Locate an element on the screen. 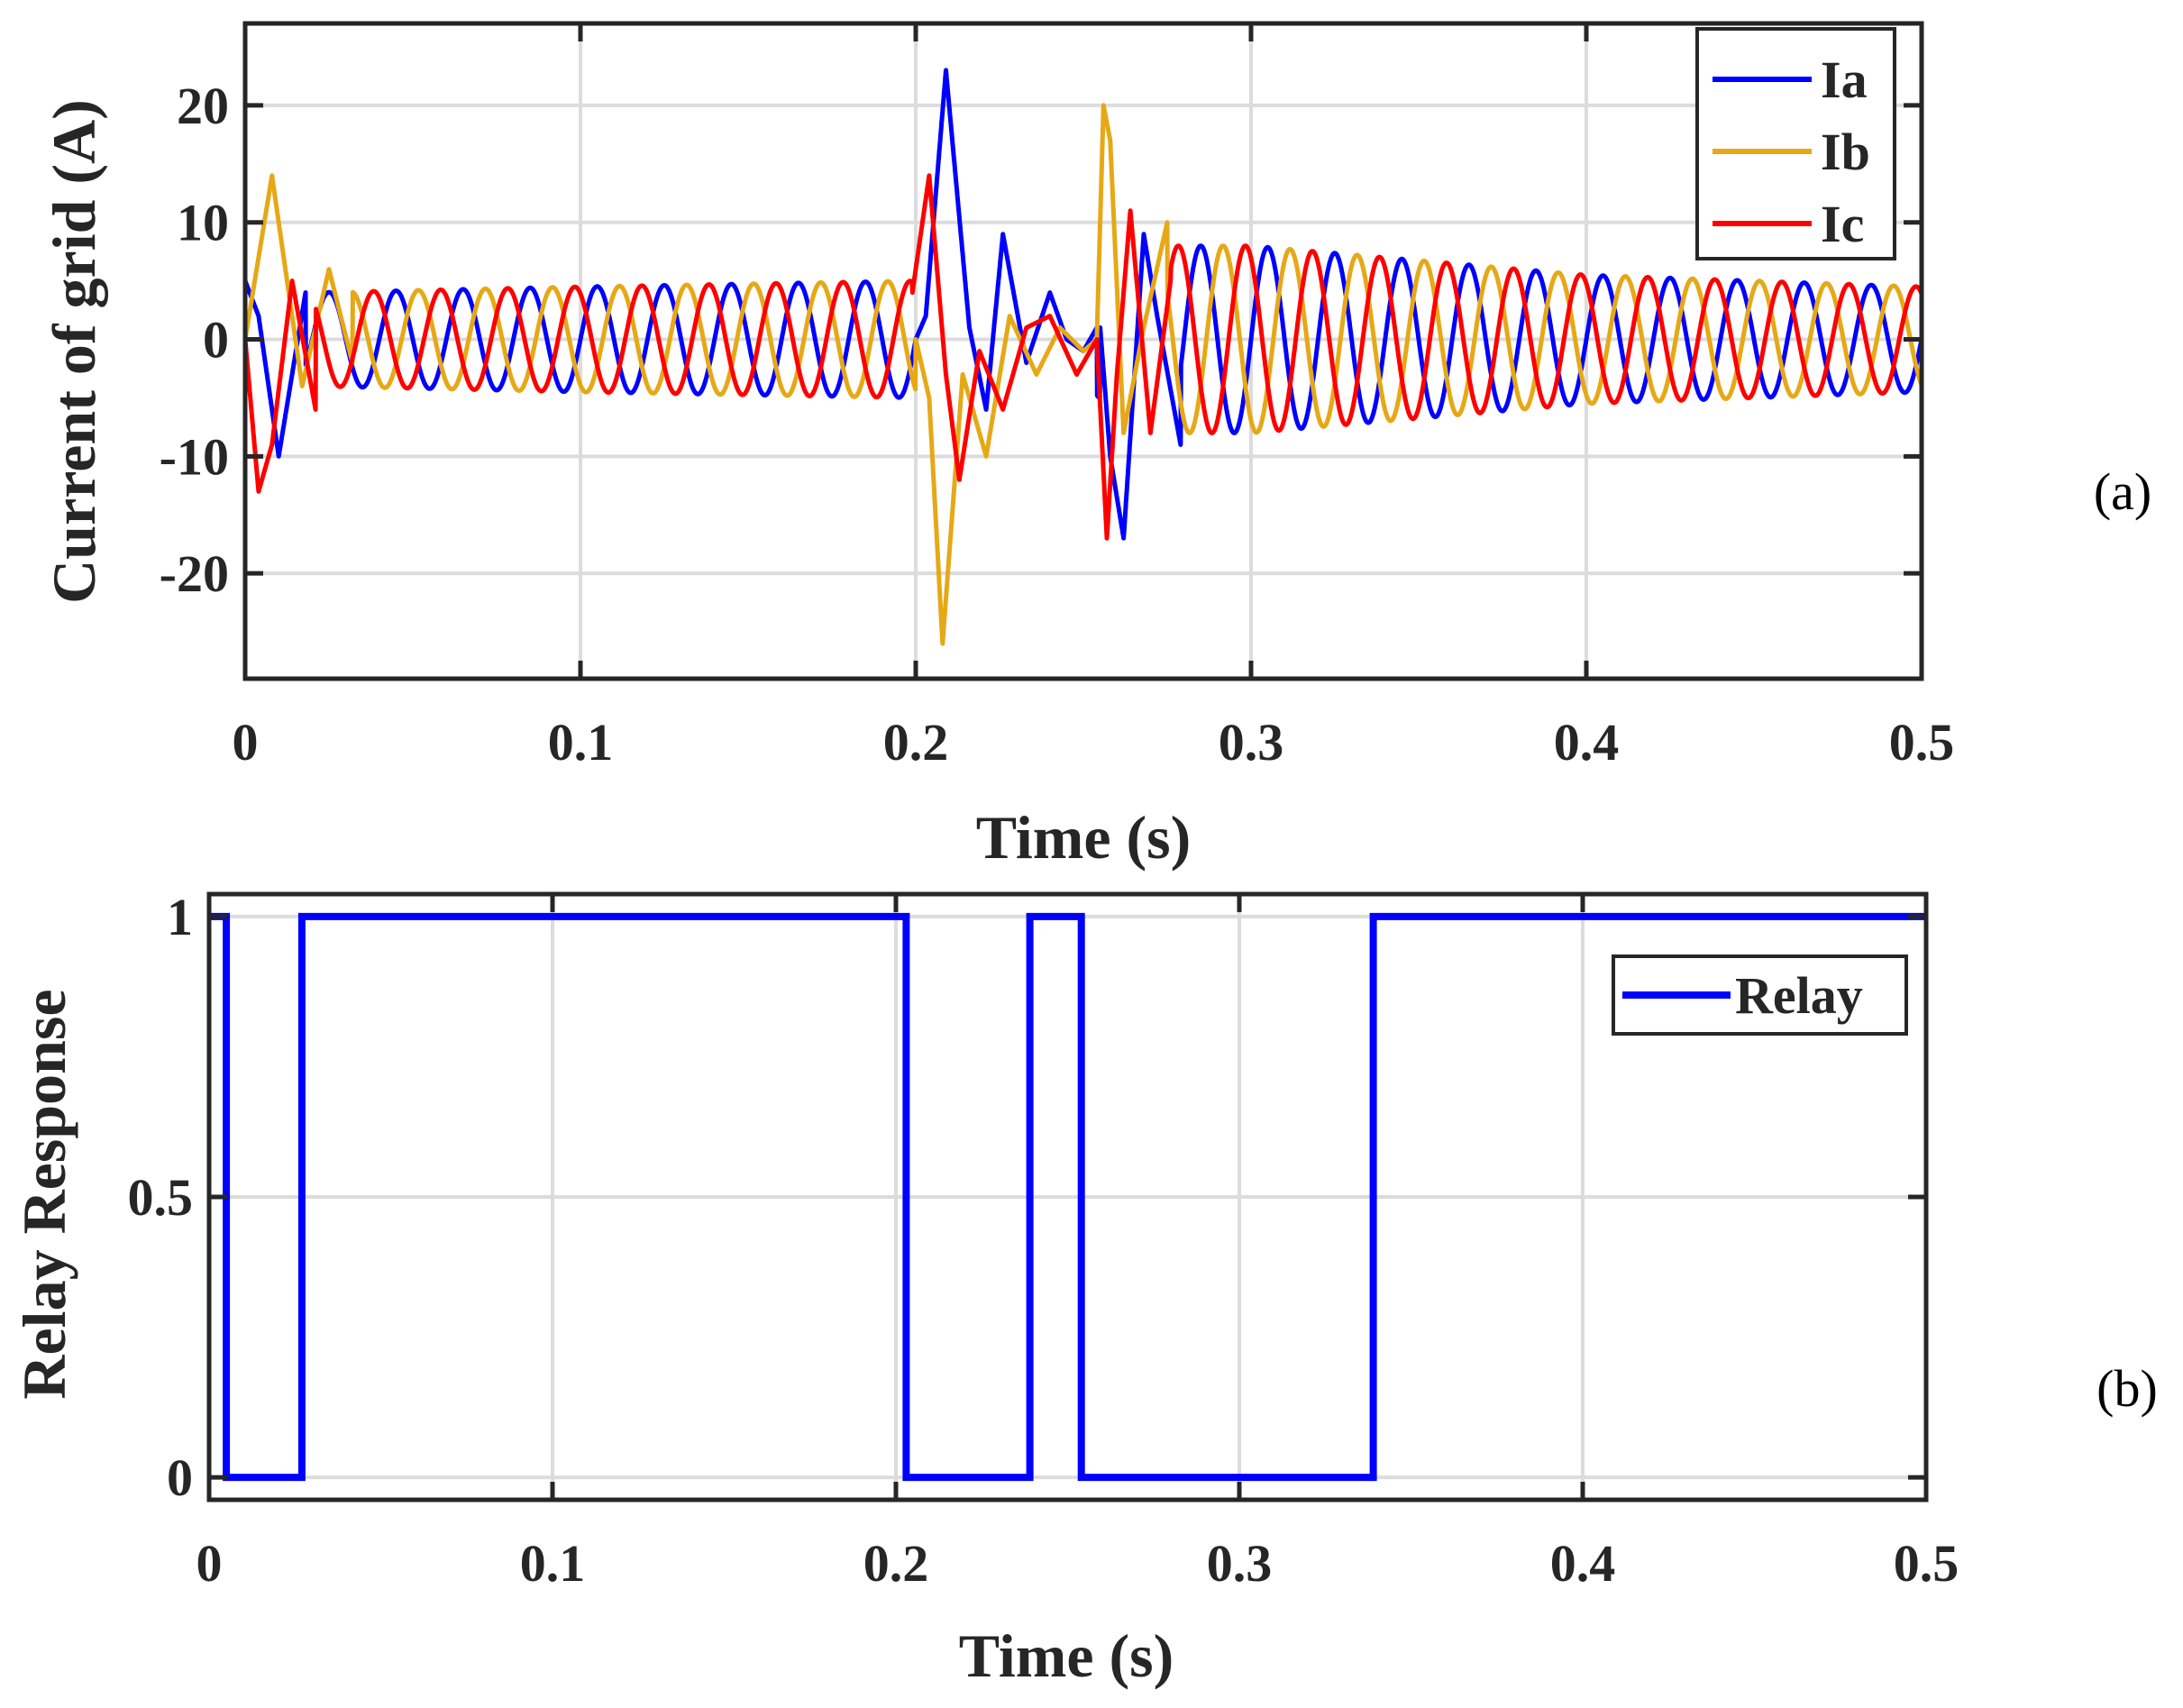  panel-a-label: (a) is located at coordinates (2122, 491).